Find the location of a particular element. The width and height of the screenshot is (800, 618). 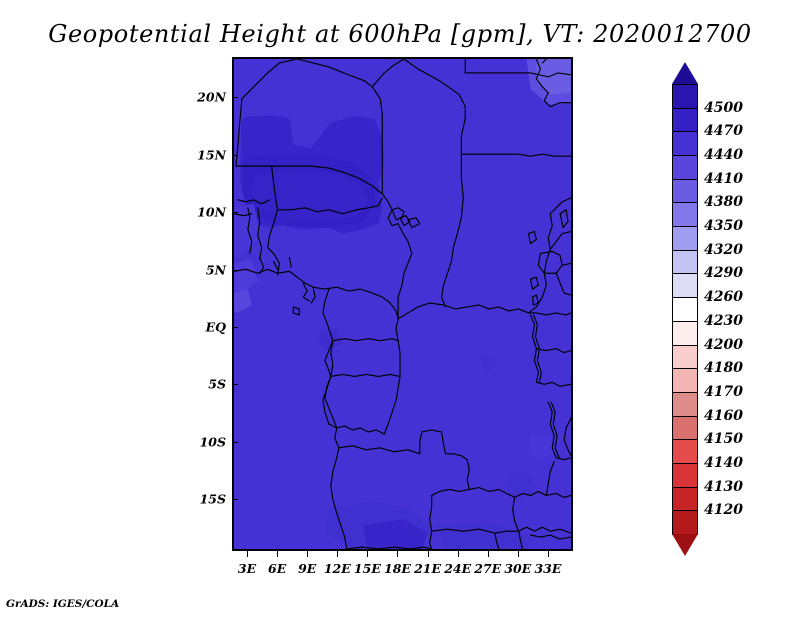

y-axis-label: 5N is located at coordinates (215, 270).